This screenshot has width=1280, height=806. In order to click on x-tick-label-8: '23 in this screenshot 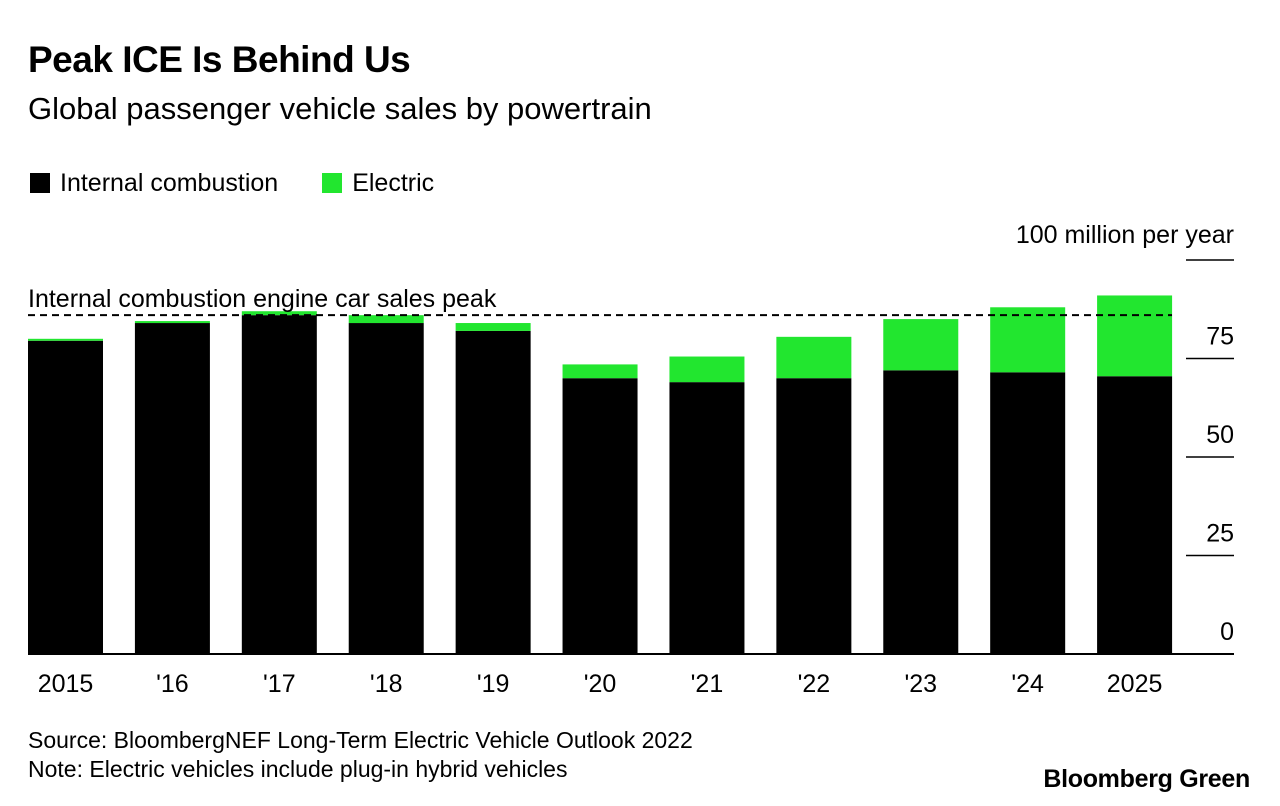, I will do `click(920, 684)`.